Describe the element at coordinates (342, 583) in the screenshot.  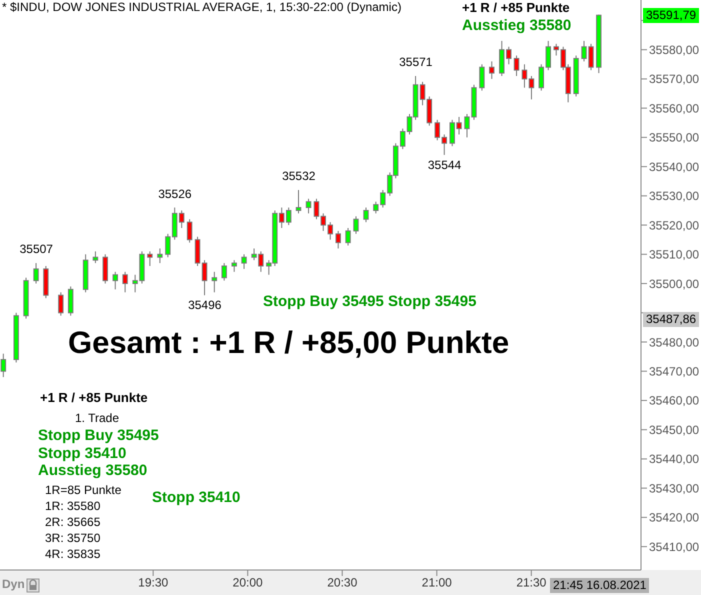
I see `x-tick-label: 20:30` at that location.